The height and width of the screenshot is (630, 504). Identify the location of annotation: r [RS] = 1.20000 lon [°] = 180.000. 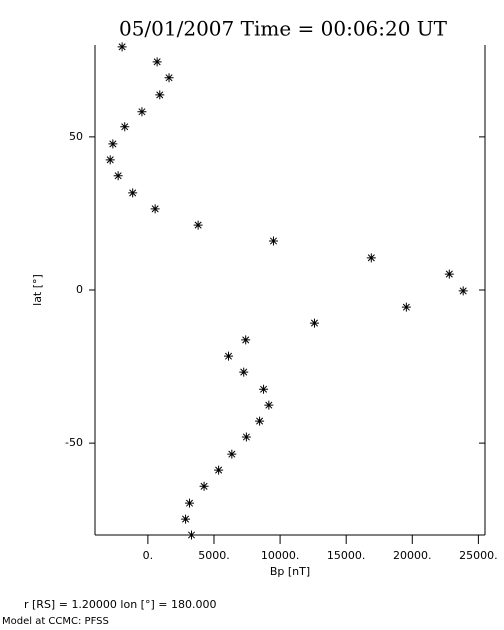
(120, 604).